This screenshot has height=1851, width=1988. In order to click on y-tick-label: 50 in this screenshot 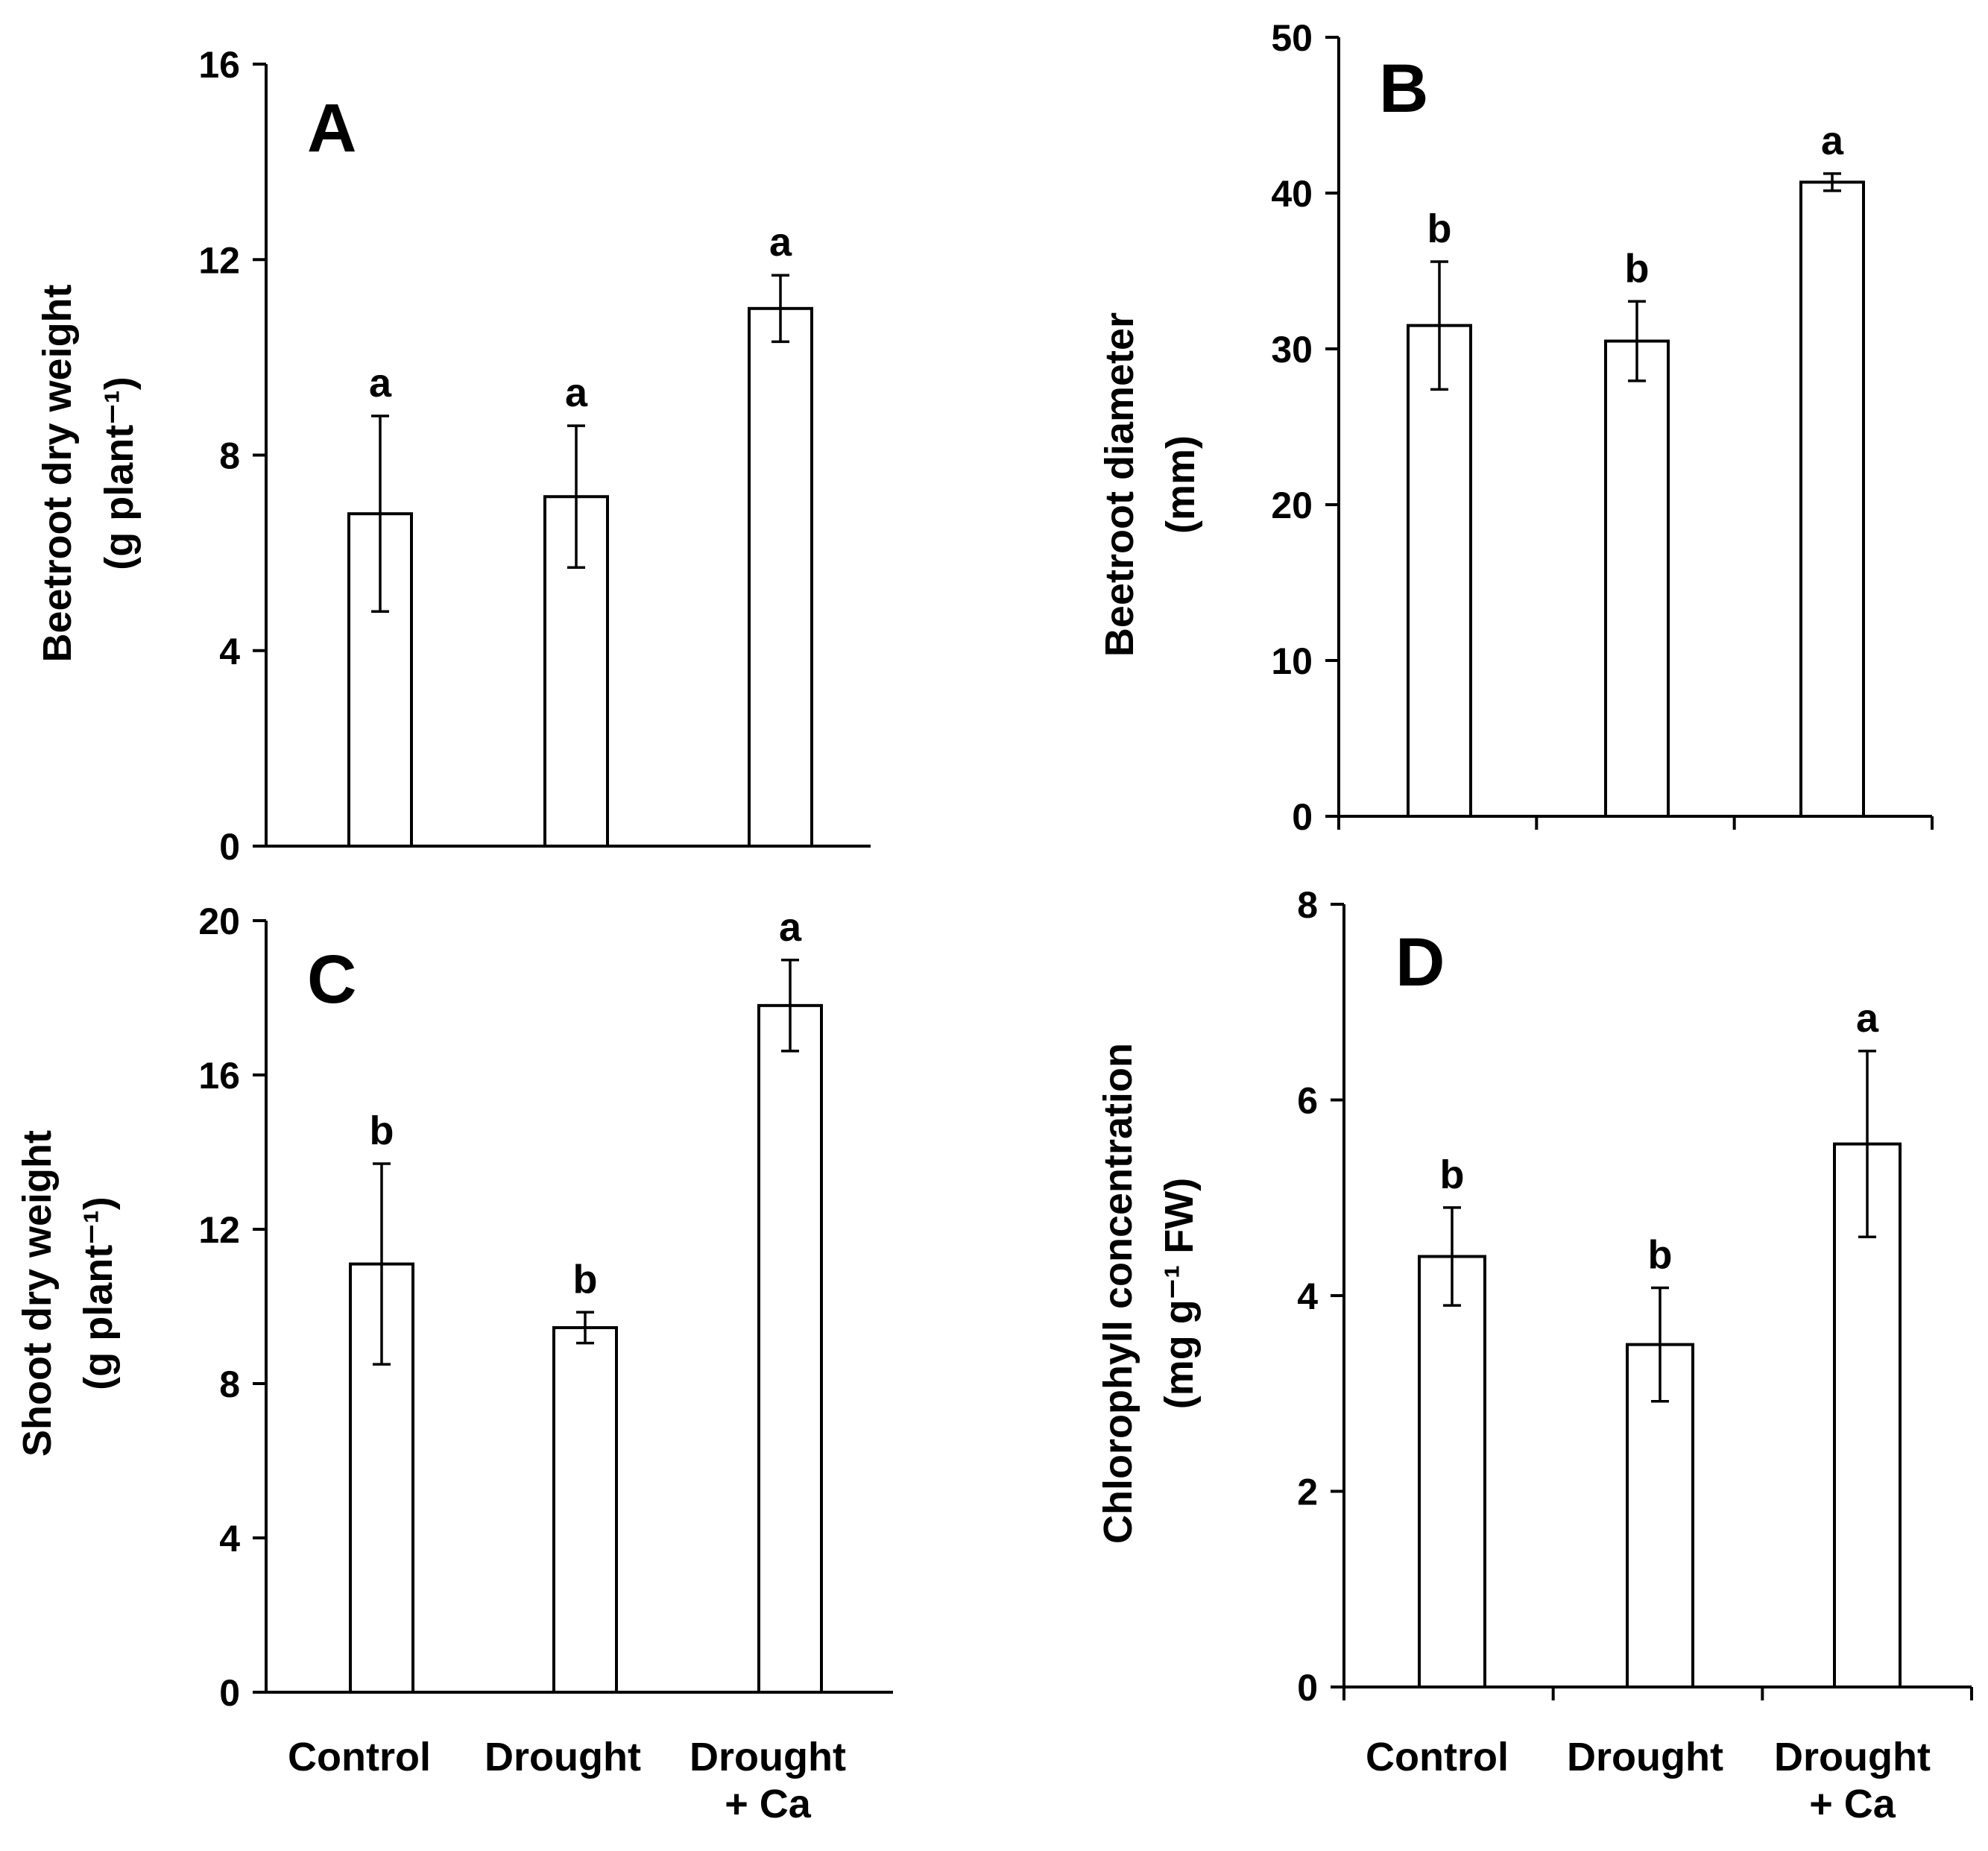, I will do `click(1292, 38)`.